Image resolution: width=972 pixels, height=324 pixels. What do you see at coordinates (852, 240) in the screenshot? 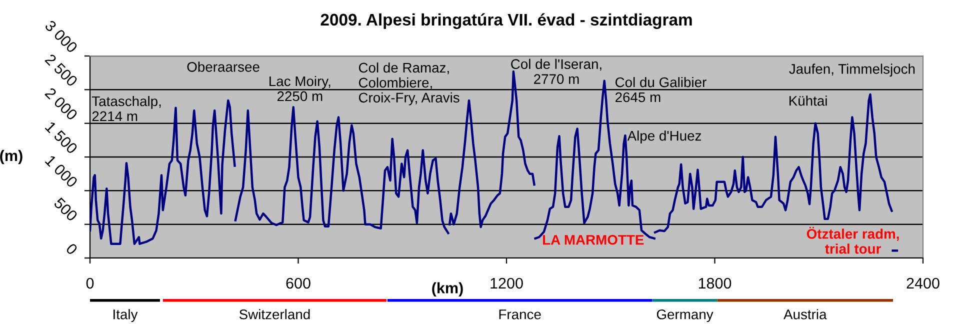
I see `annotation: Ötztaler radm, trial tour` at bounding box center [852, 240].